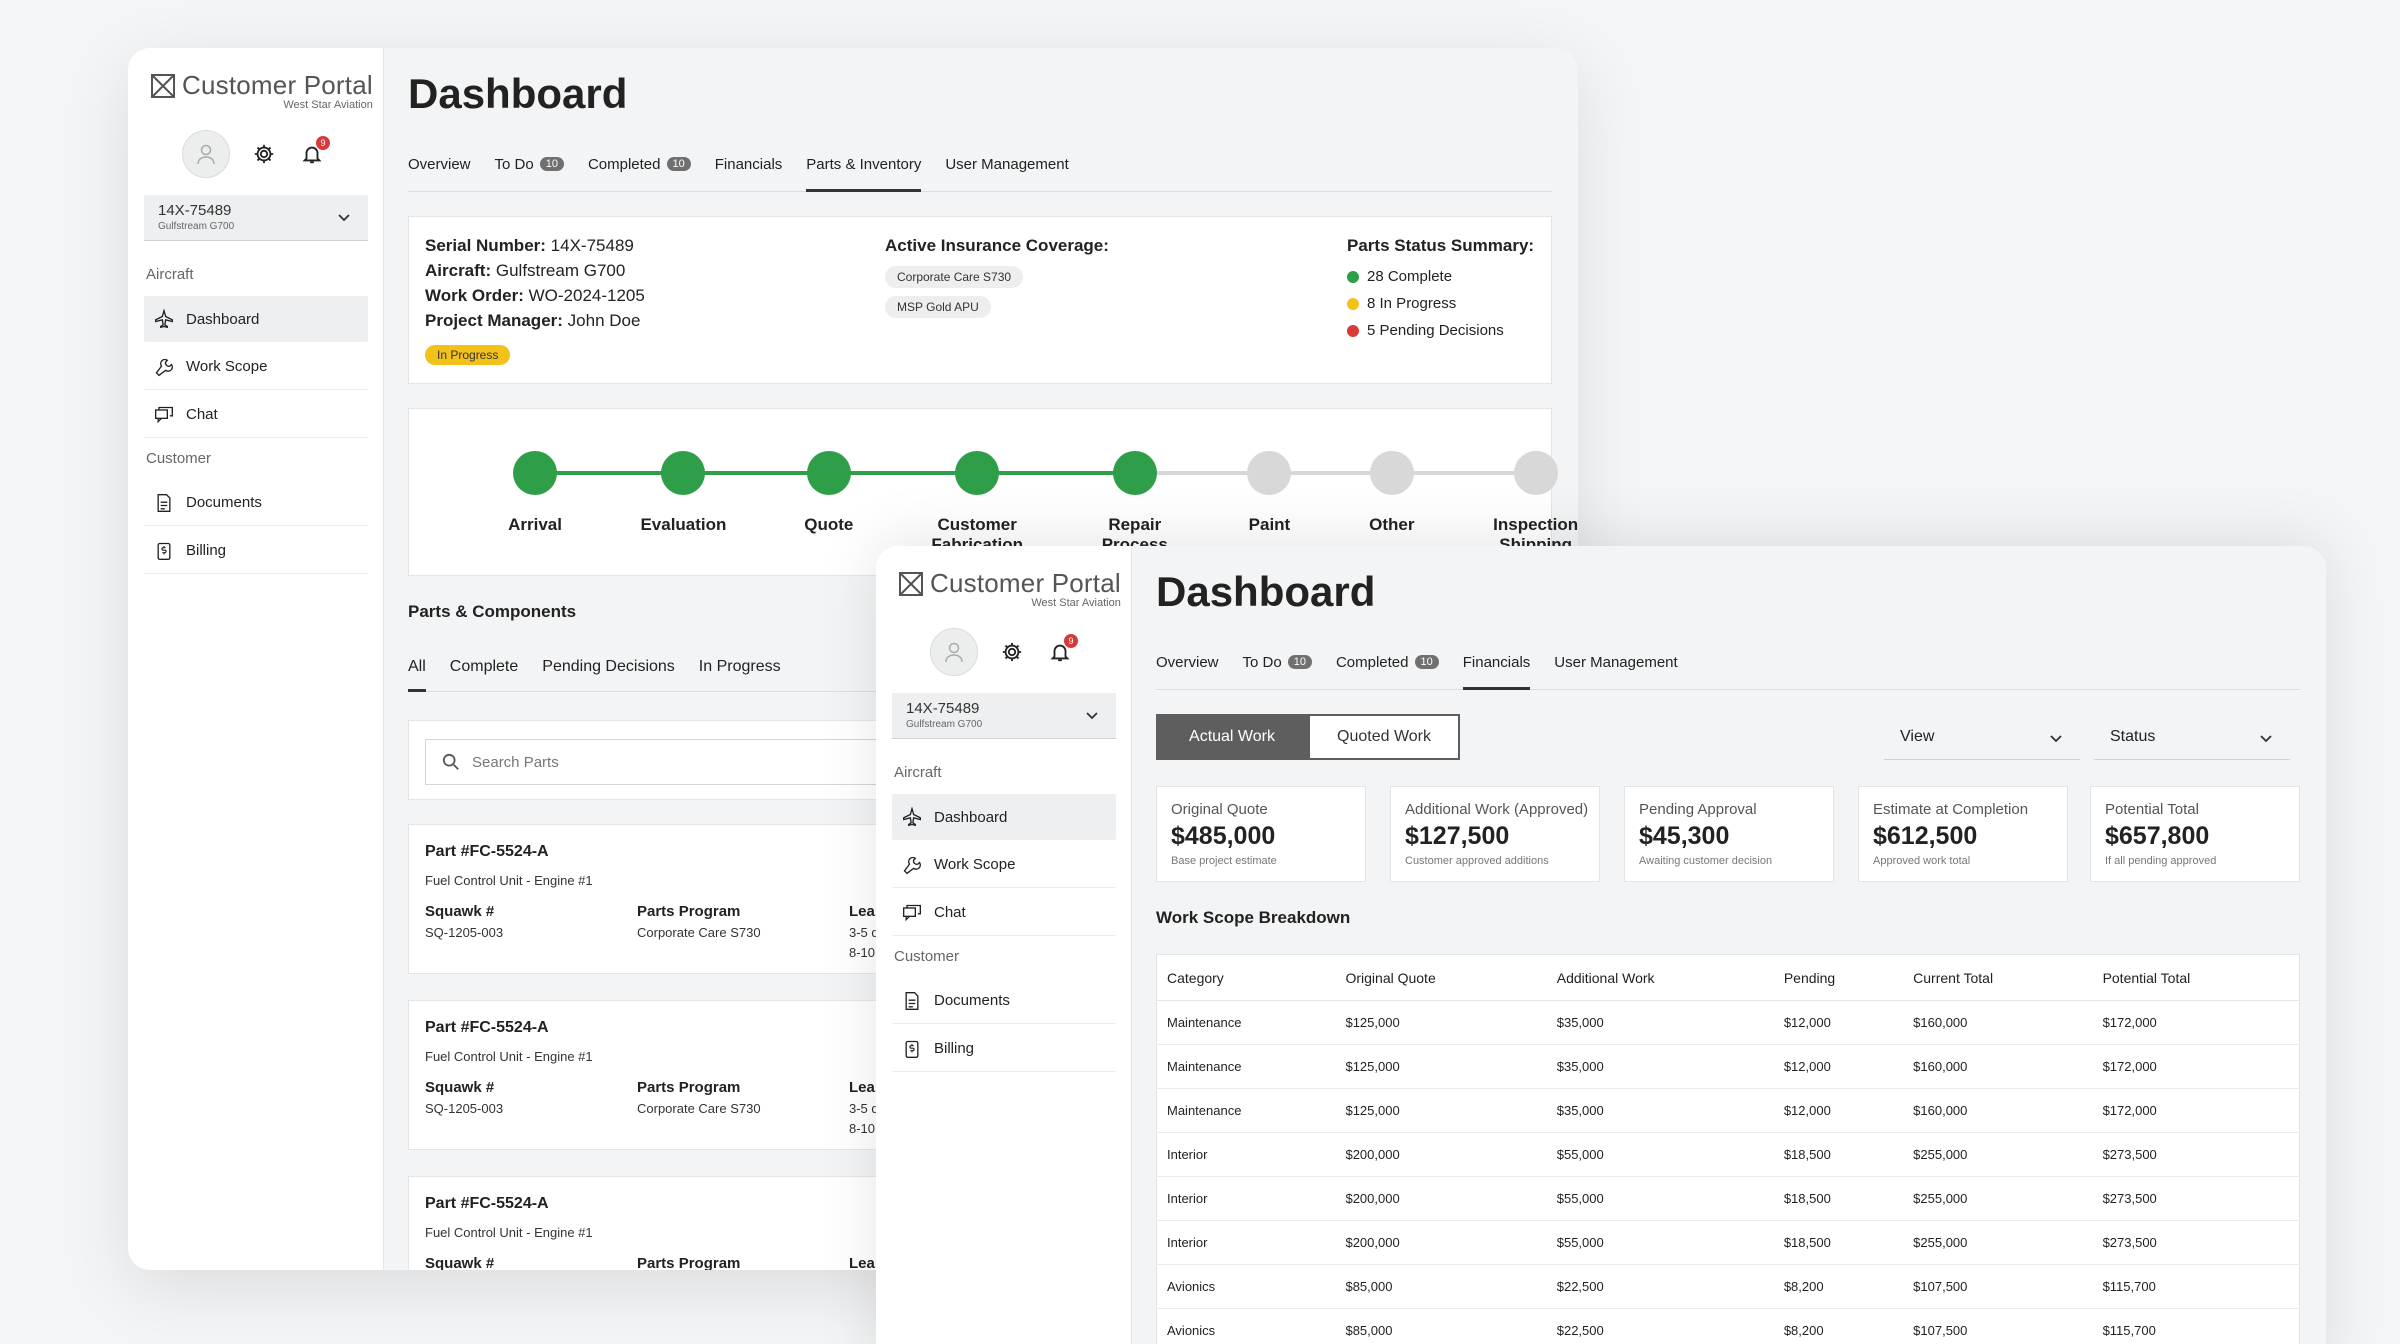 Image resolution: width=2400 pixels, height=1344 pixels. What do you see at coordinates (1232, 737) in the screenshot?
I see `actual-work-button: Actual Work` at bounding box center [1232, 737].